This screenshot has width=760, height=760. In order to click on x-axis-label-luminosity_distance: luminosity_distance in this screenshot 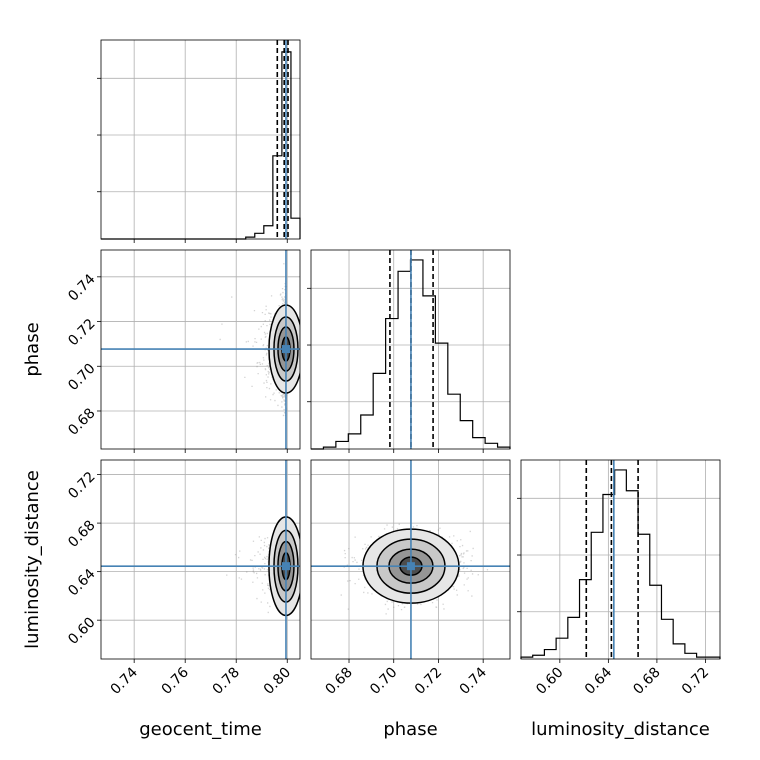, I will do `click(620, 729)`.